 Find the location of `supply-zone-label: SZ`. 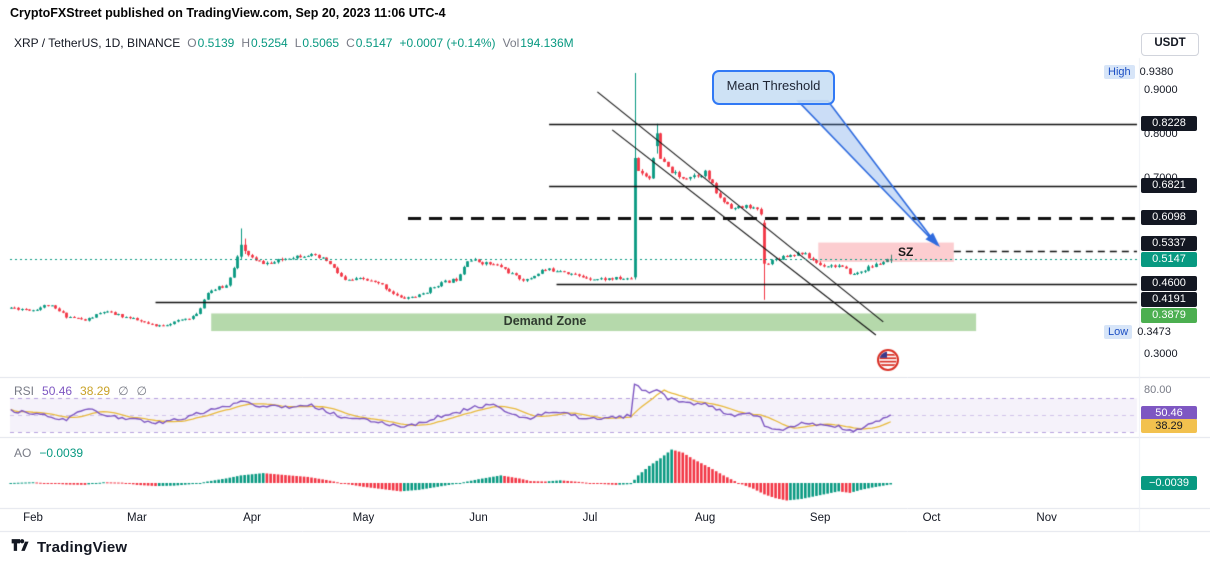

supply-zone-label: SZ is located at coordinates (906, 252).